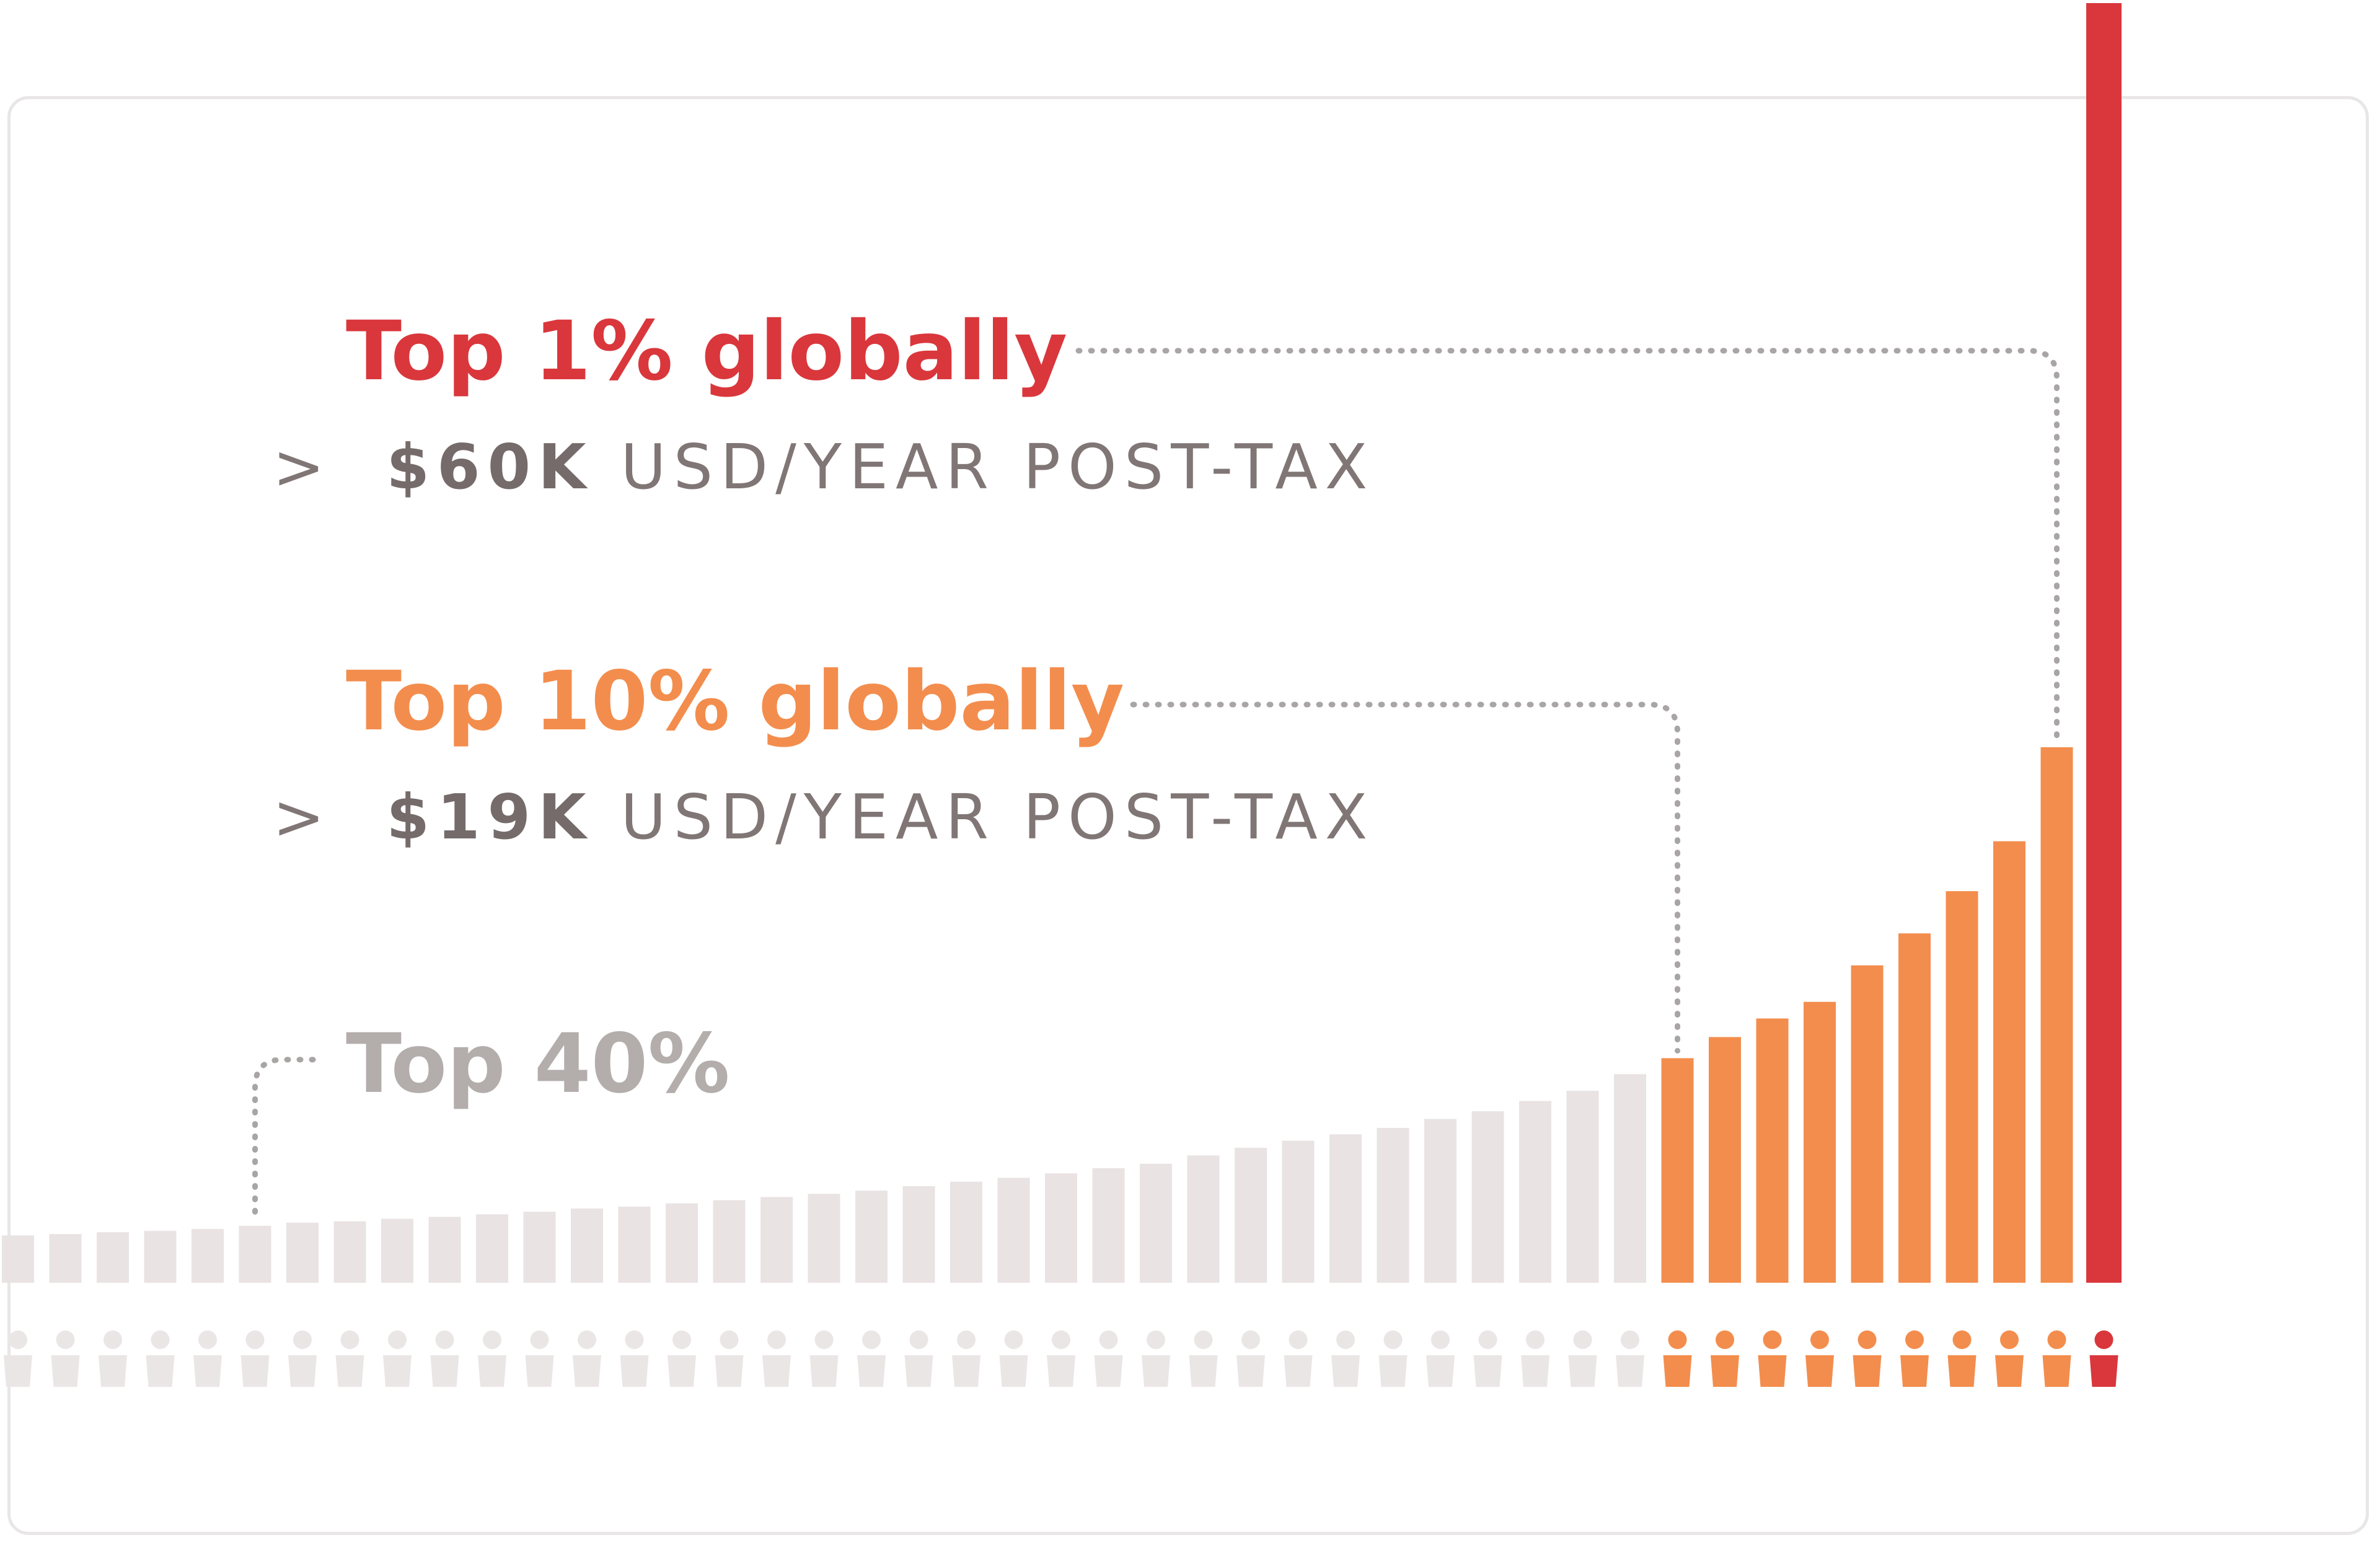 The width and height of the screenshot is (2380, 1543). What do you see at coordinates (538, 1064) in the screenshot?
I see `top40-title: Top 40%` at bounding box center [538, 1064].